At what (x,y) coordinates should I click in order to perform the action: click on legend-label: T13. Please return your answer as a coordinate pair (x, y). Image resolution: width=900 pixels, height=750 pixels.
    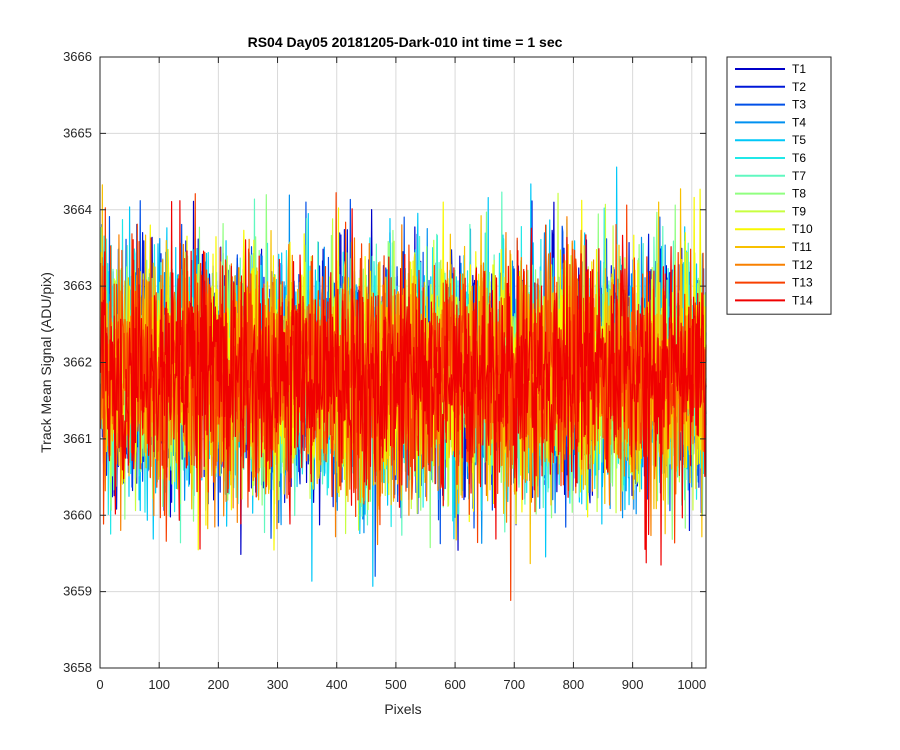
    Looking at the image, I should click on (802, 283).